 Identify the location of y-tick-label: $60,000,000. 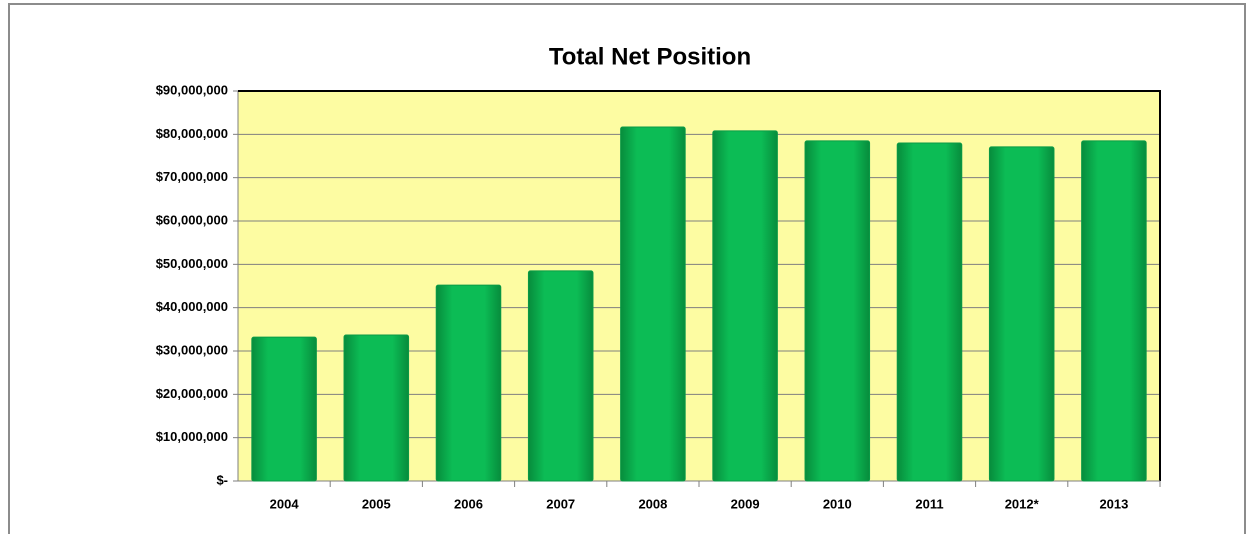
(192, 219).